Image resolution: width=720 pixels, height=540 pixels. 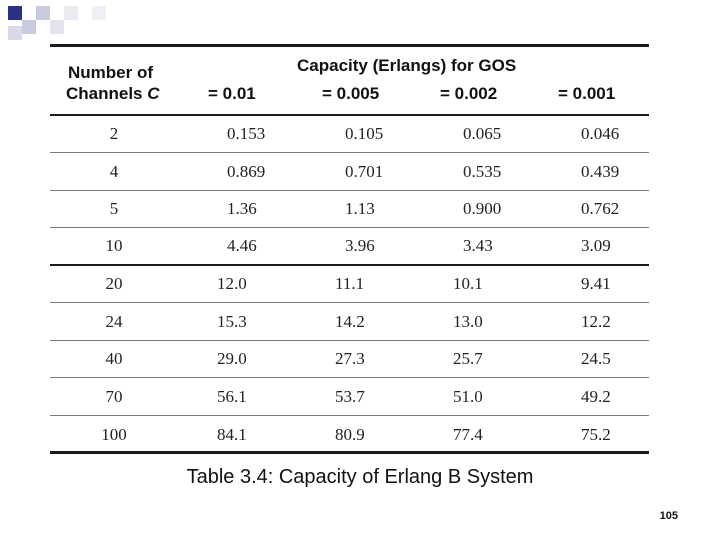 What do you see at coordinates (596, 434) in the screenshot?
I see `cell-capacity: 75.2` at bounding box center [596, 434].